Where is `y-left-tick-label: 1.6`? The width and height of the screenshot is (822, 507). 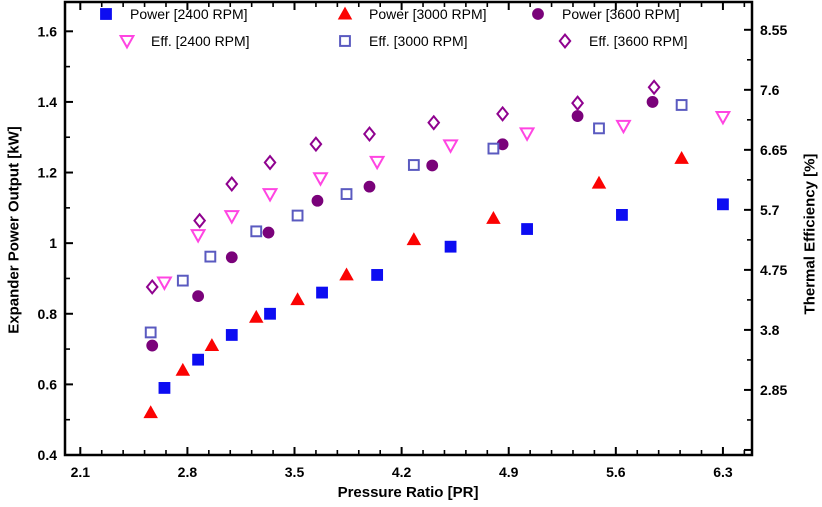 y-left-tick-label: 1.6 is located at coordinates (48, 31).